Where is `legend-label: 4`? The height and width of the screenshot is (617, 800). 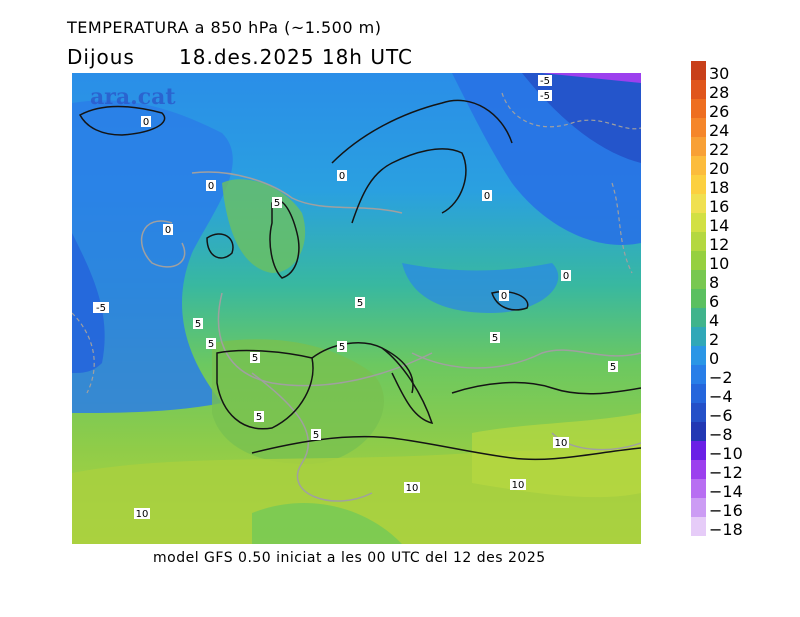 legend-label: 4 is located at coordinates (714, 320).